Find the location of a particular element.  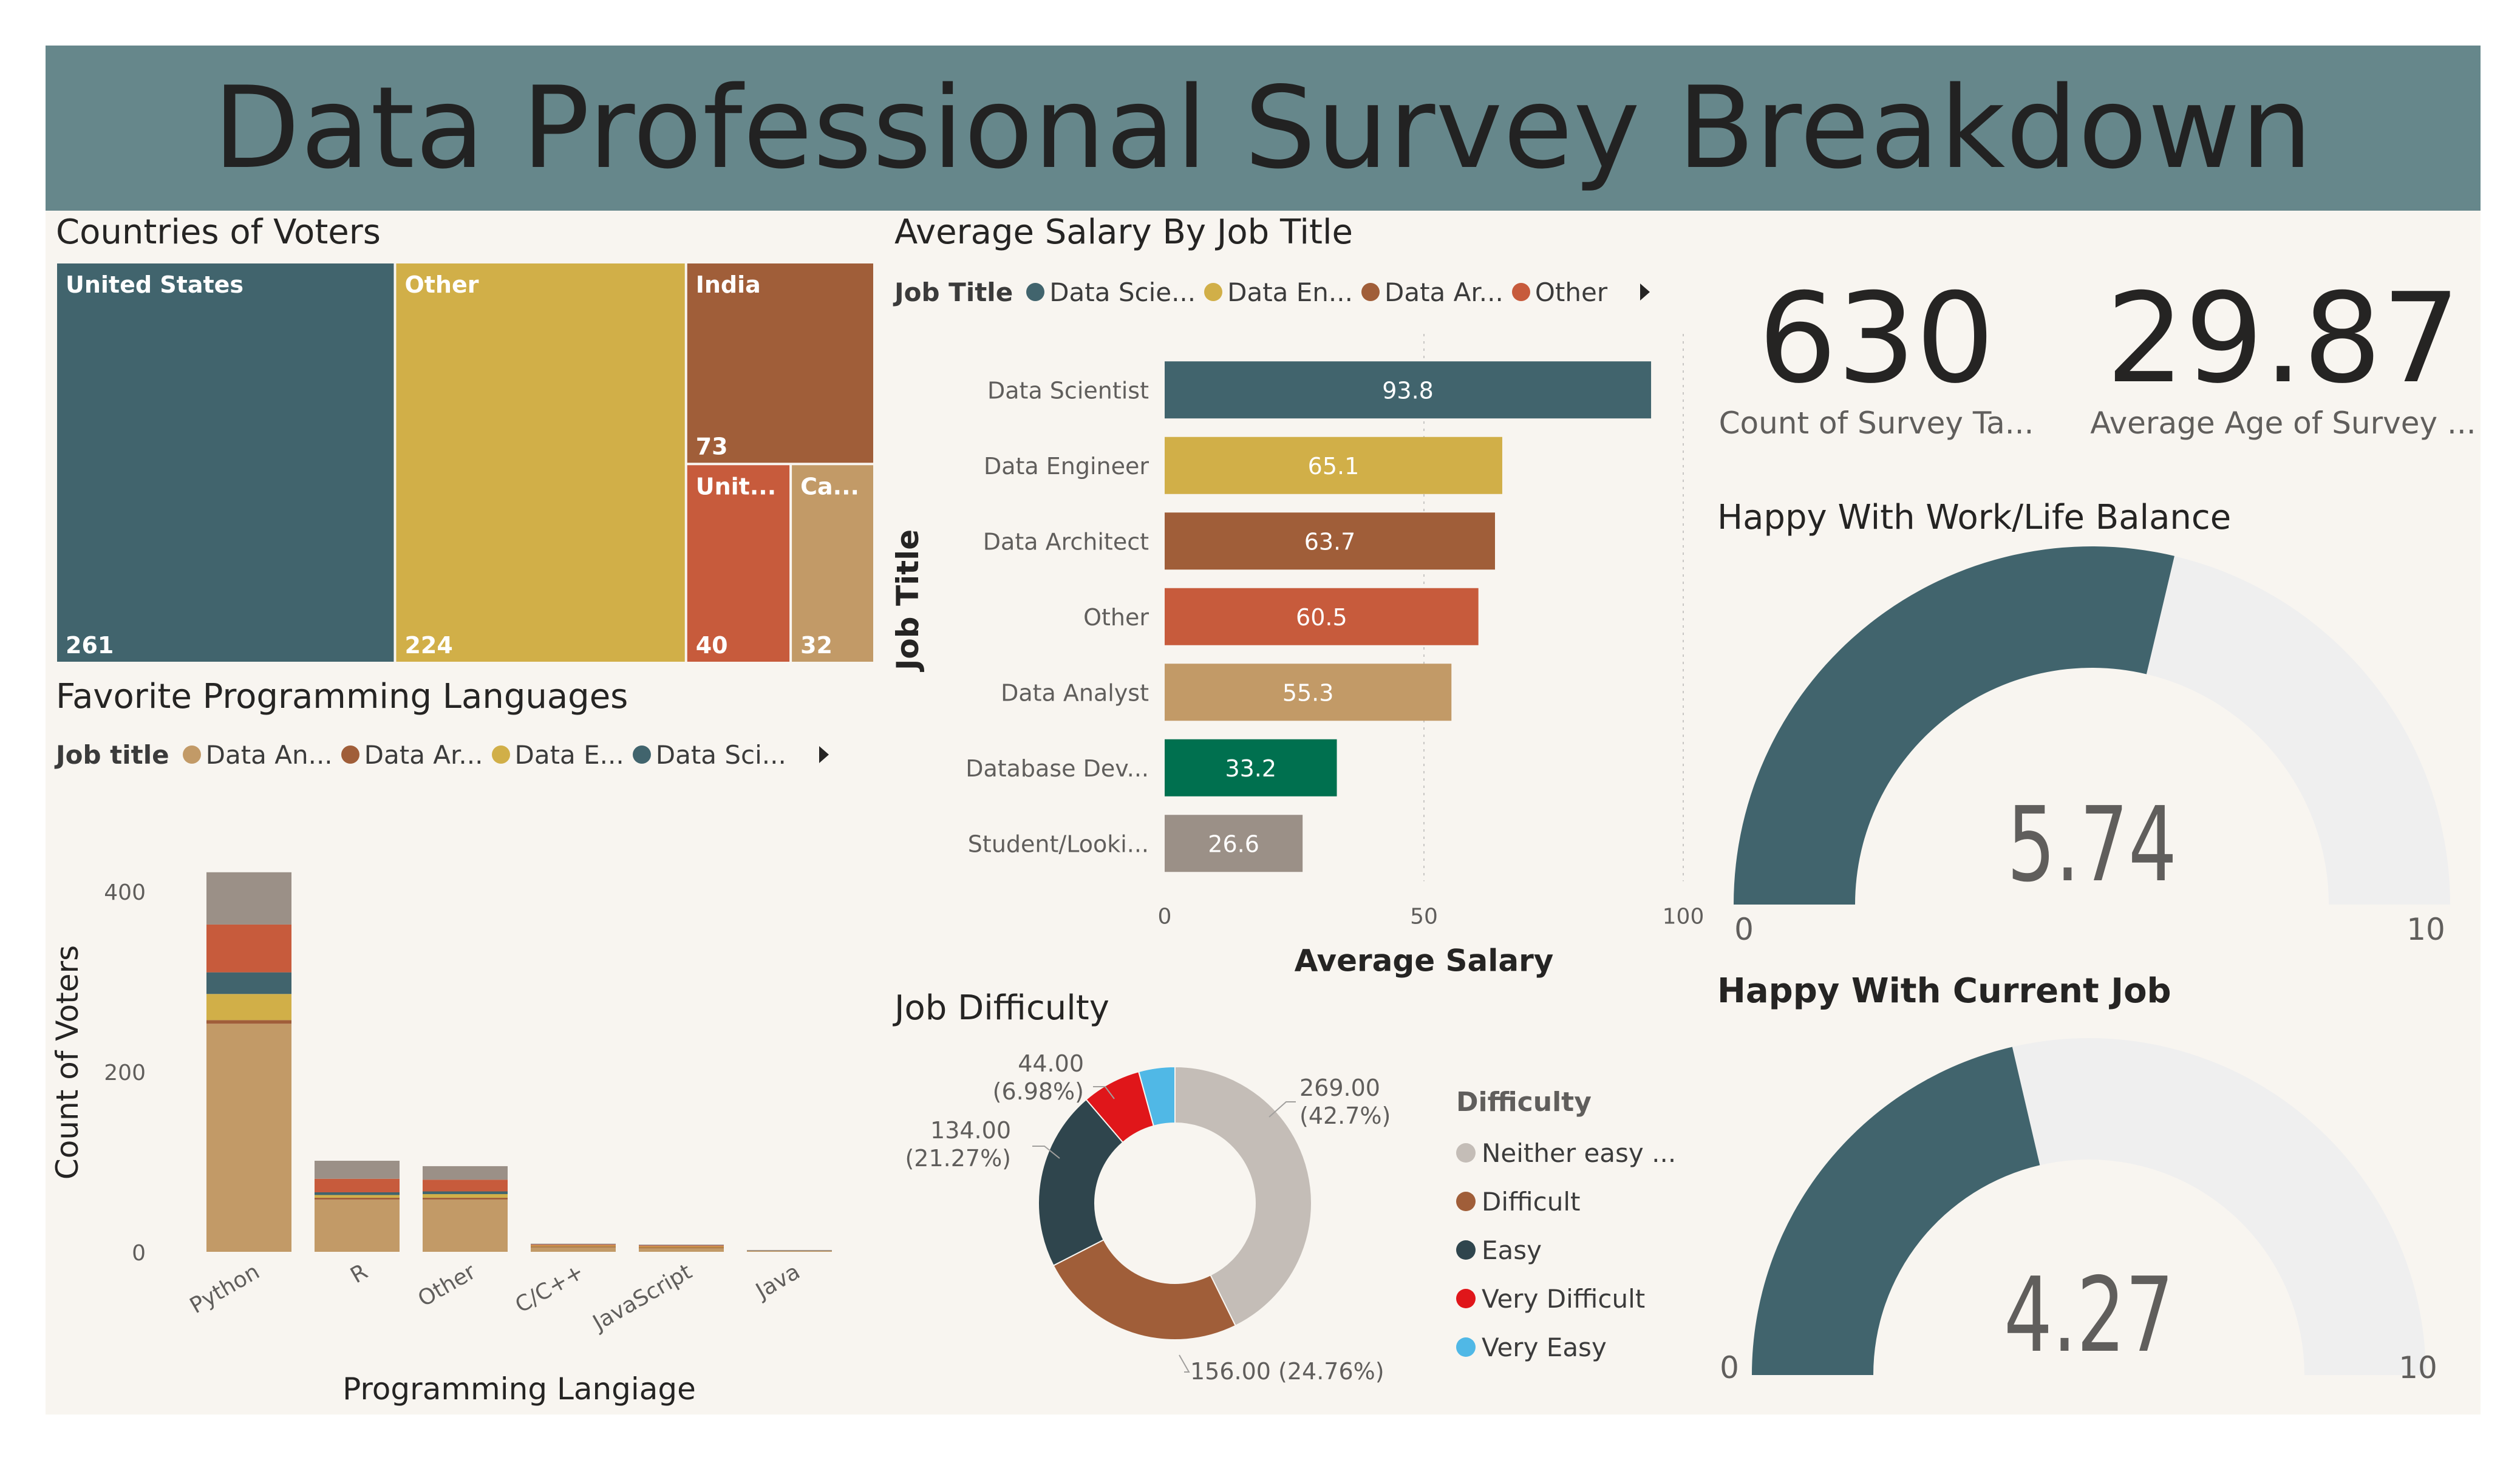

bar-data-engineer is located at coordinates (1333, 465).